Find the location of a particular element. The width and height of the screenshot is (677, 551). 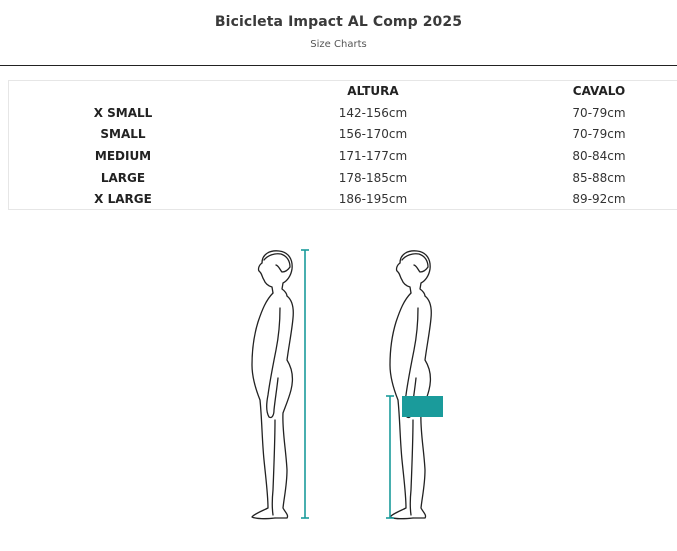

row-altura: 142-156cm is located at coordinates (373, 113).